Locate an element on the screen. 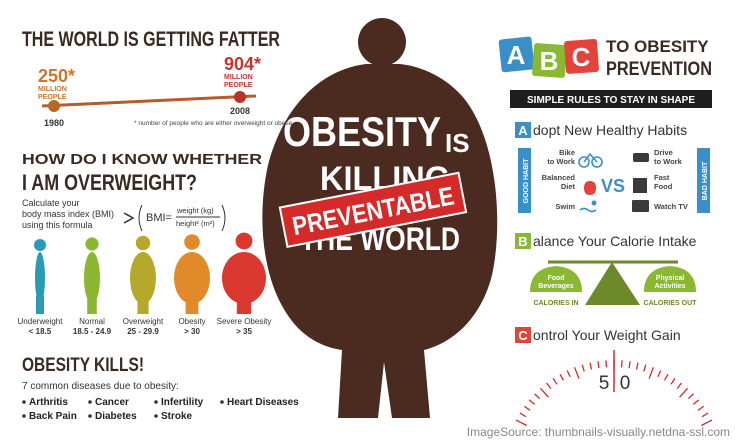 The height and width of the screenshot is (441, 735). kills-title: OBESITY KILLS! is located at coordinates (83, 365).